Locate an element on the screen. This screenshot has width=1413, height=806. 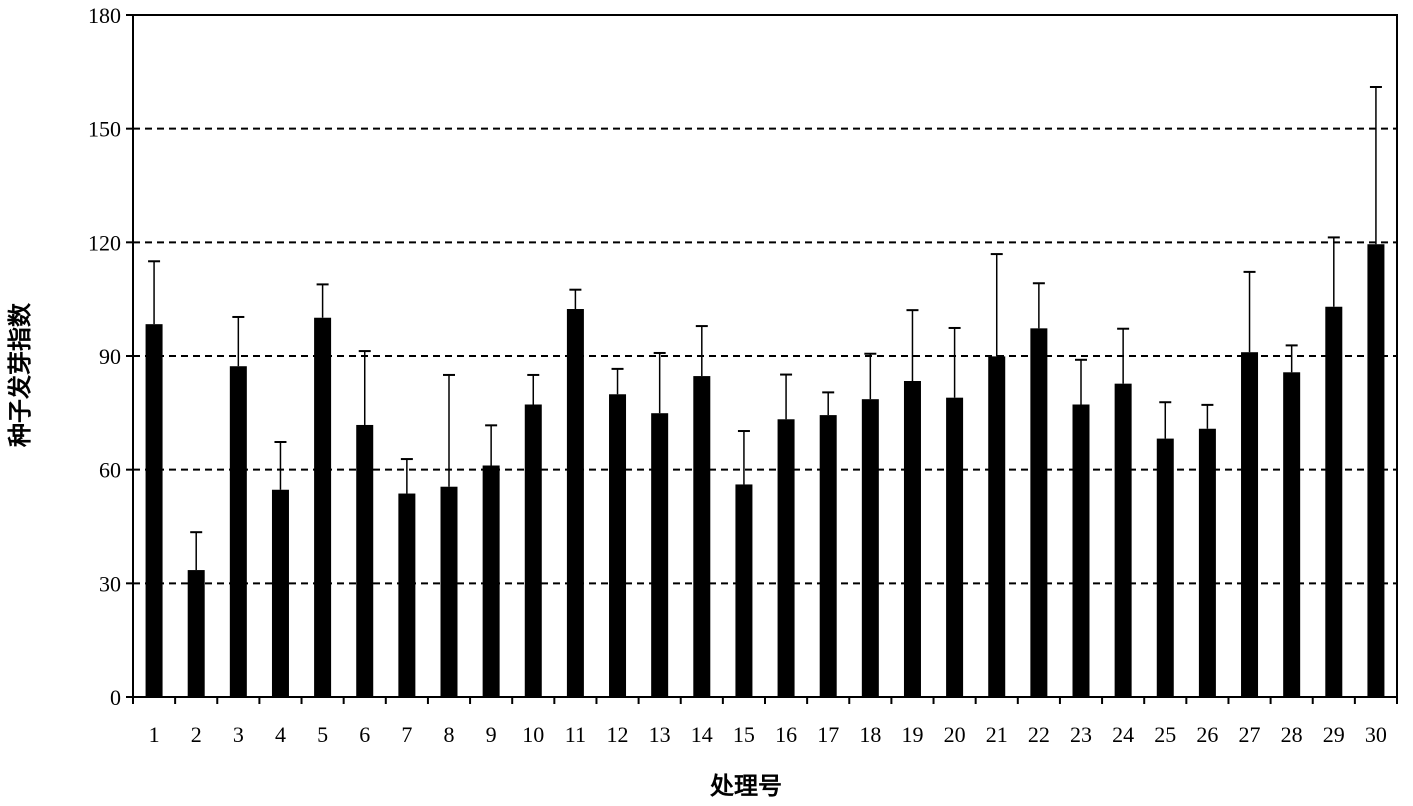
x-tick-label: 2 is located at coordinates (196, 734).